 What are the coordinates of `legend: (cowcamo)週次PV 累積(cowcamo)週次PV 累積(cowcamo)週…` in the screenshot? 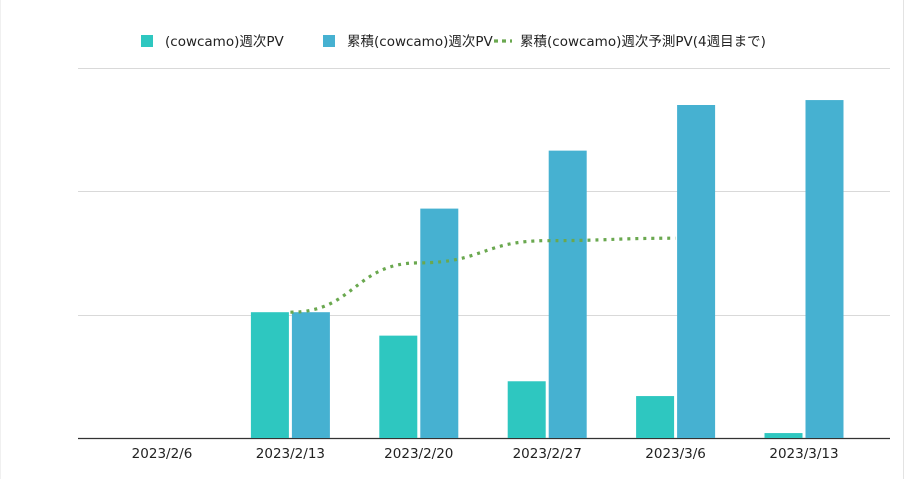 It's located at (453, 42).